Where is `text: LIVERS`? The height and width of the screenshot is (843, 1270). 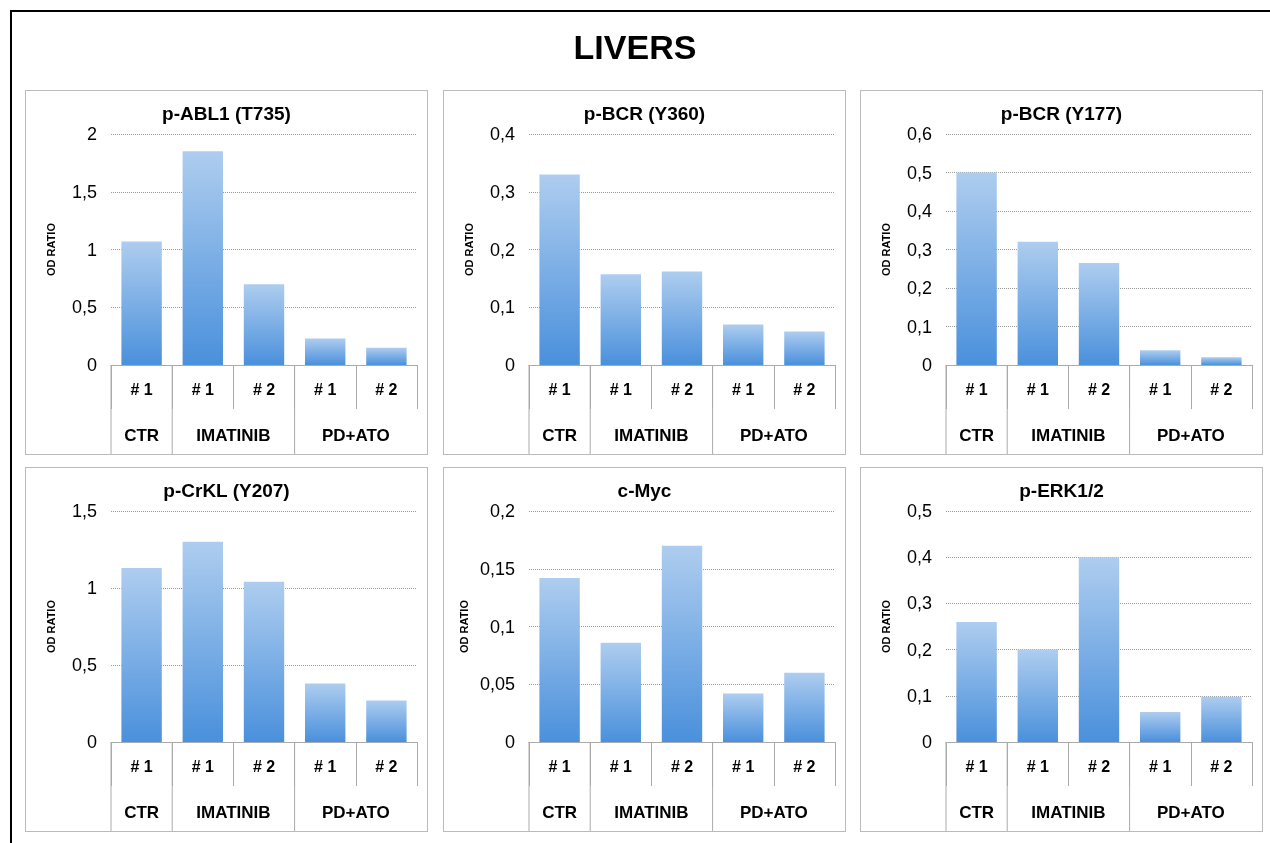
text: LIVERS is located at coordinates (635, 47).